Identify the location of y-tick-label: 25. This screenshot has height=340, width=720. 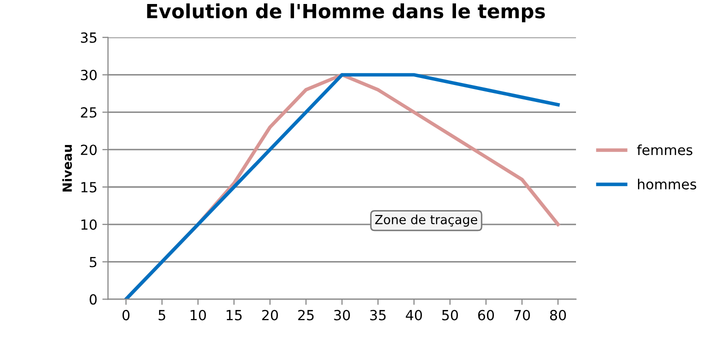
(88, 112).